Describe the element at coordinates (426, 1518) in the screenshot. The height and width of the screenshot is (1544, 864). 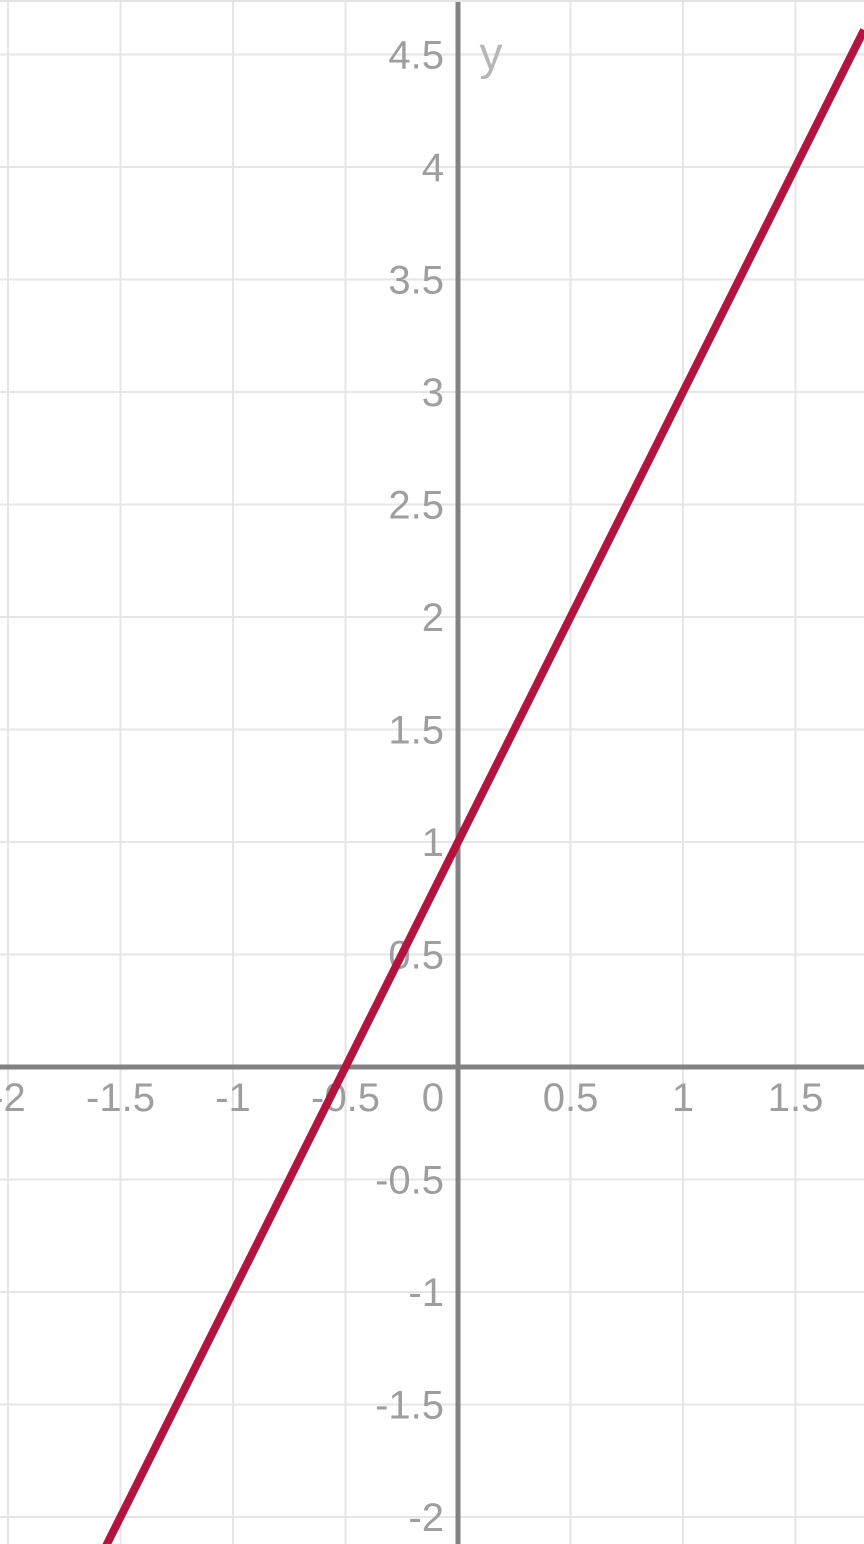
I see `y-tick-label: -2` at that location.